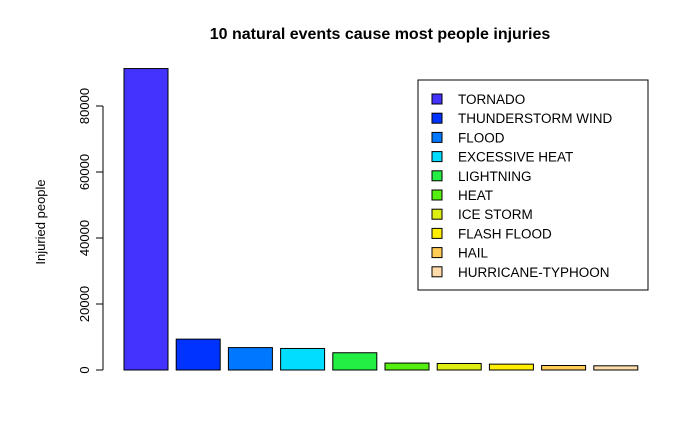 This screenshot has width=682, height=435. I want to click on y-tick-label: 80000, so click(84, 106).